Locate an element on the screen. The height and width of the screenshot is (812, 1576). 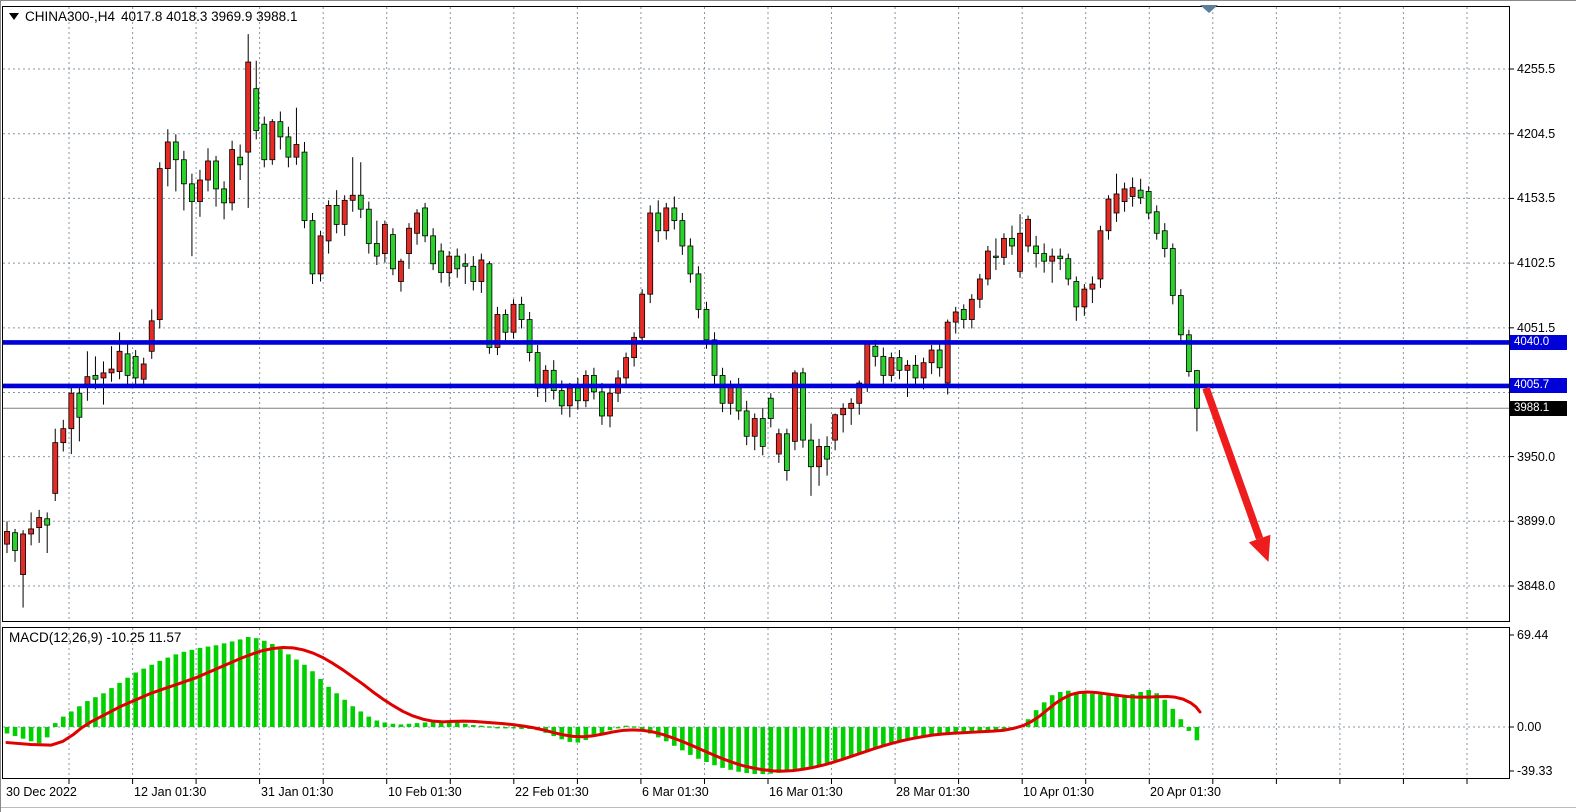
time-axis-label: 30 Dec 2022 is located at coordinates (41, 792).